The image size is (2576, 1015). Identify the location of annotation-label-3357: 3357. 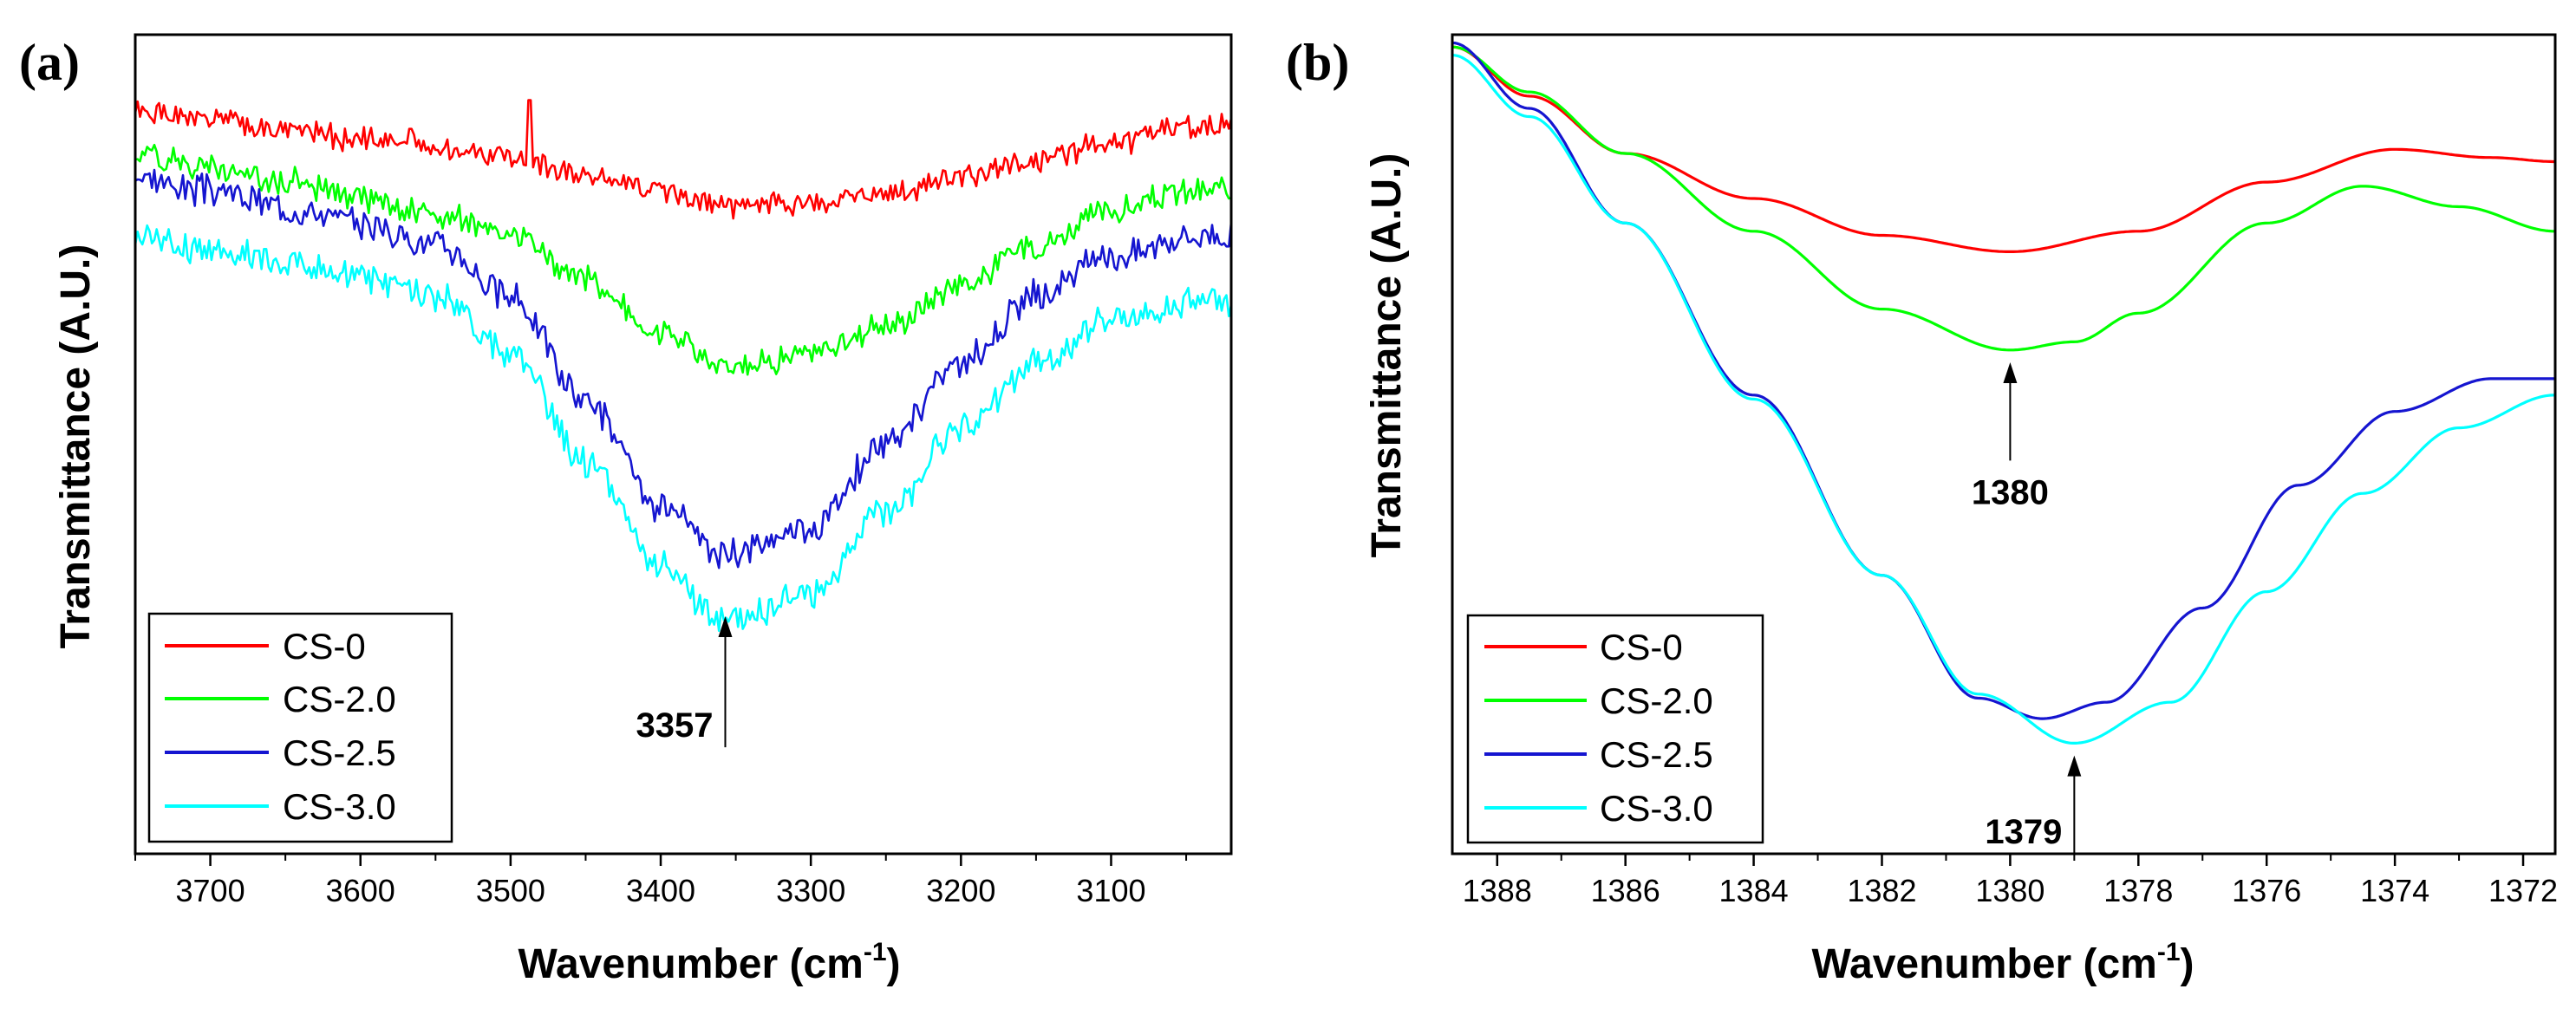
(675, 725).